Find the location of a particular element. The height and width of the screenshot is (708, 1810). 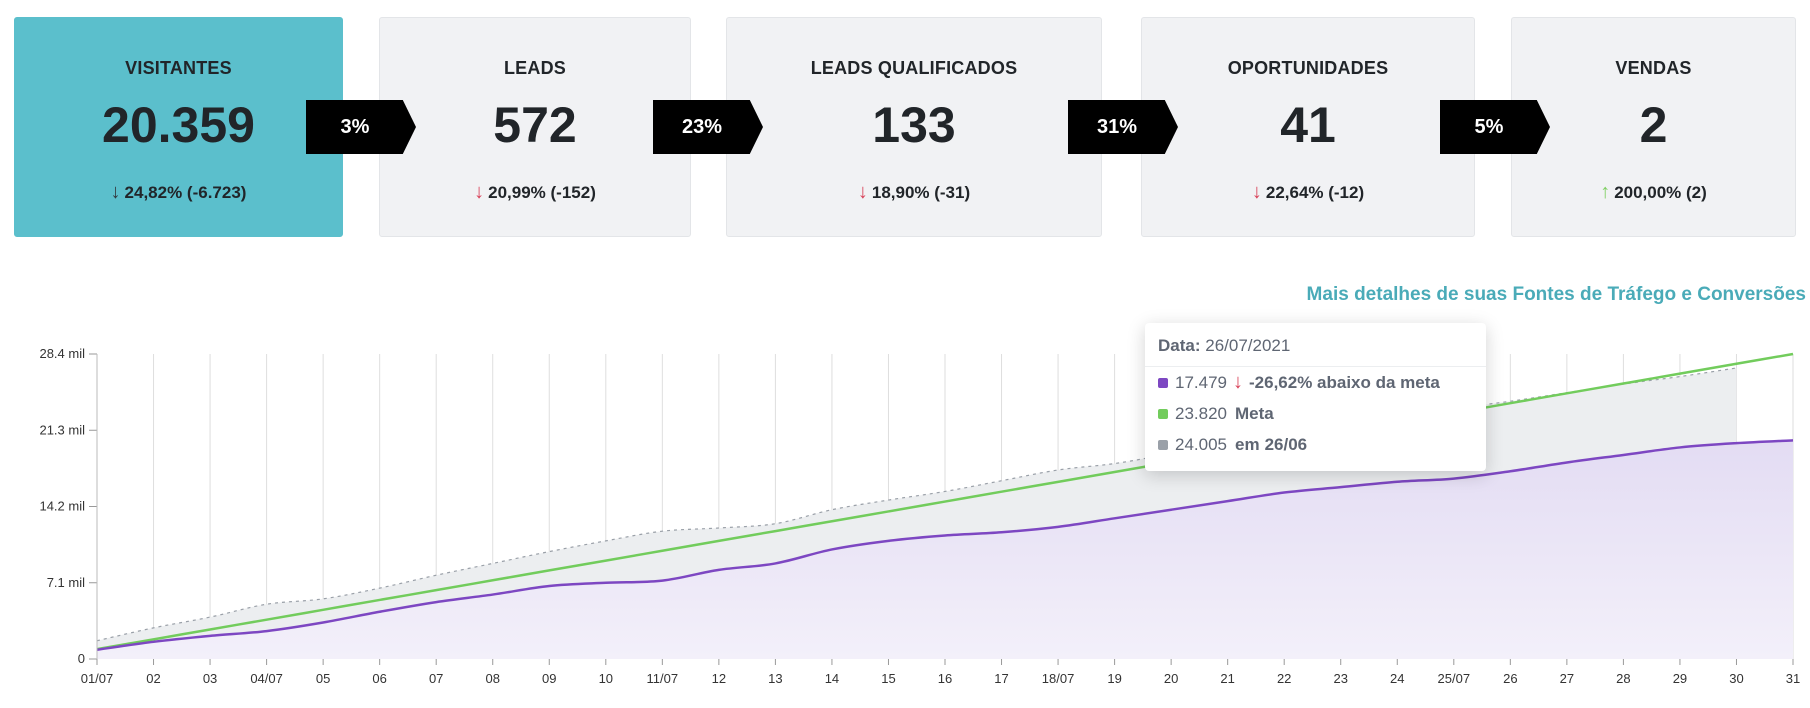

x-tick-label: 17 is located at coordinates (1001, 678).